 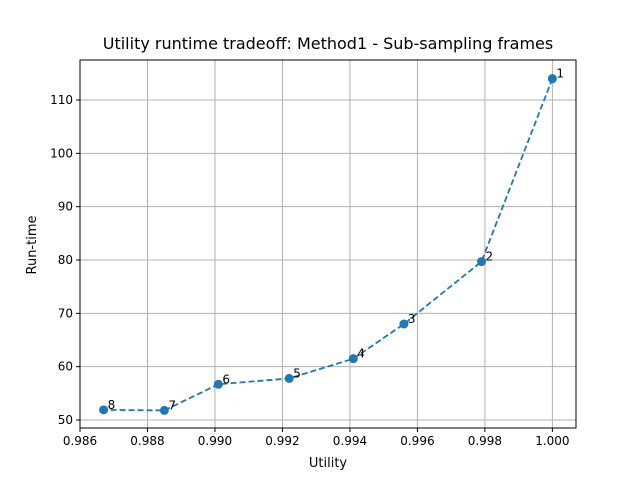 What do you see at coordinates (552, 441) in the screenshot?
I see `x-tick-label: 1.000` at bounding box center [552, 441].